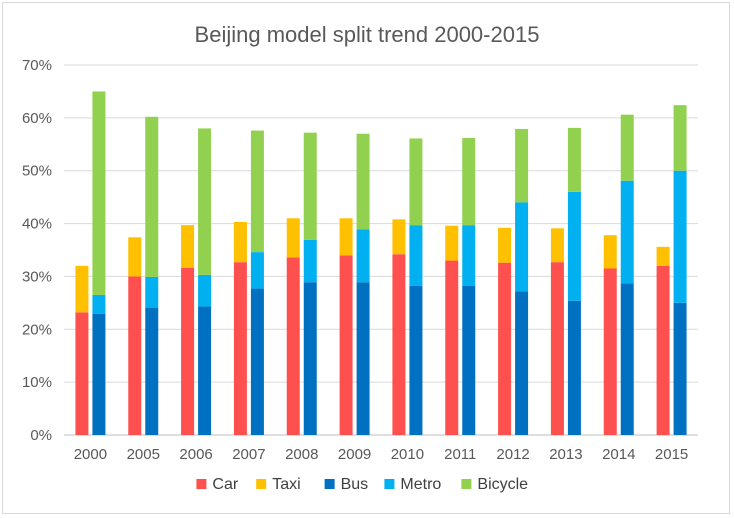 This screenshot has height=518, width=734. Describe the element at coordinates (557, 245) in the screenshot. I see `bar-taxi-2013` at that location.